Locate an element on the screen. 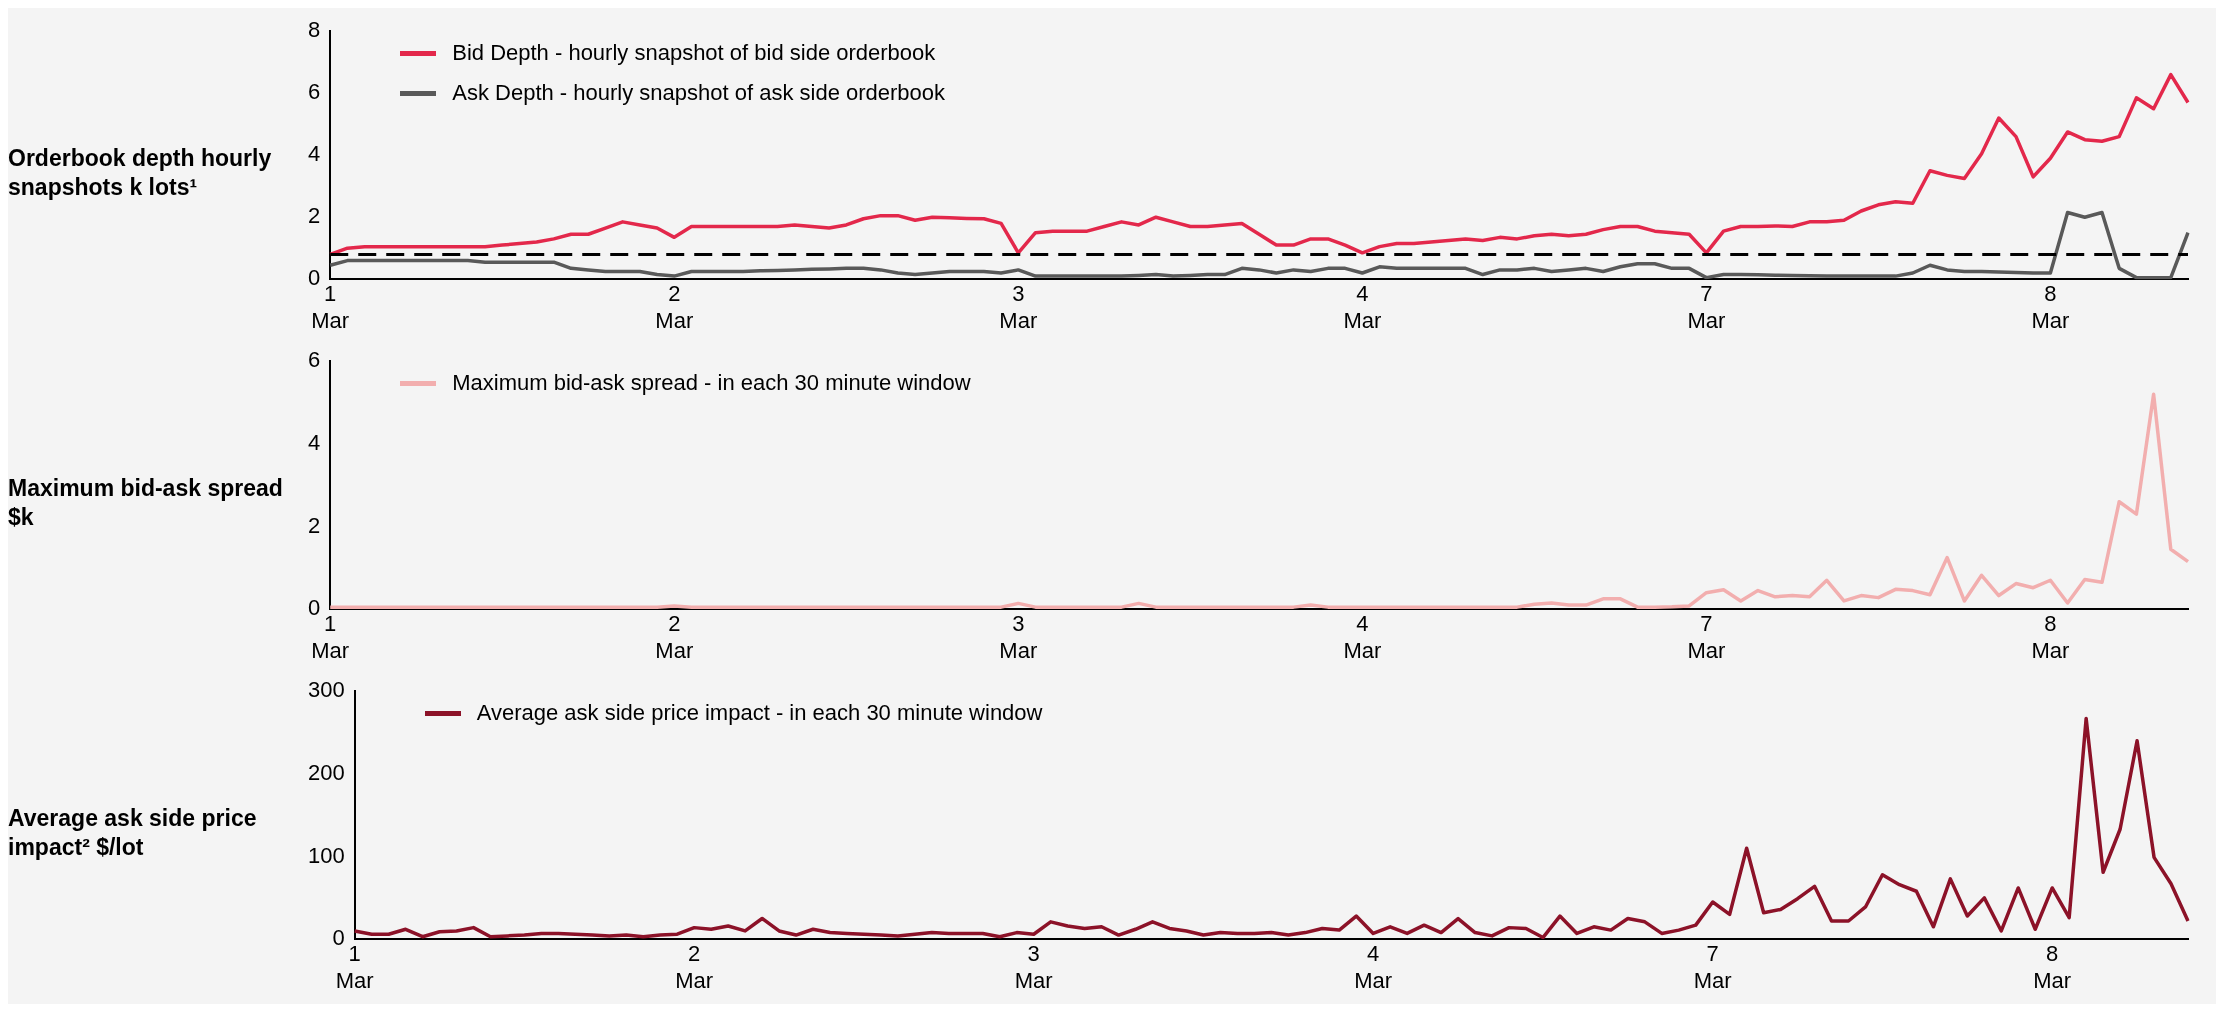 The image size is (2224, 1012). y-tick-label: 300 is located at coordinates (326, 690).